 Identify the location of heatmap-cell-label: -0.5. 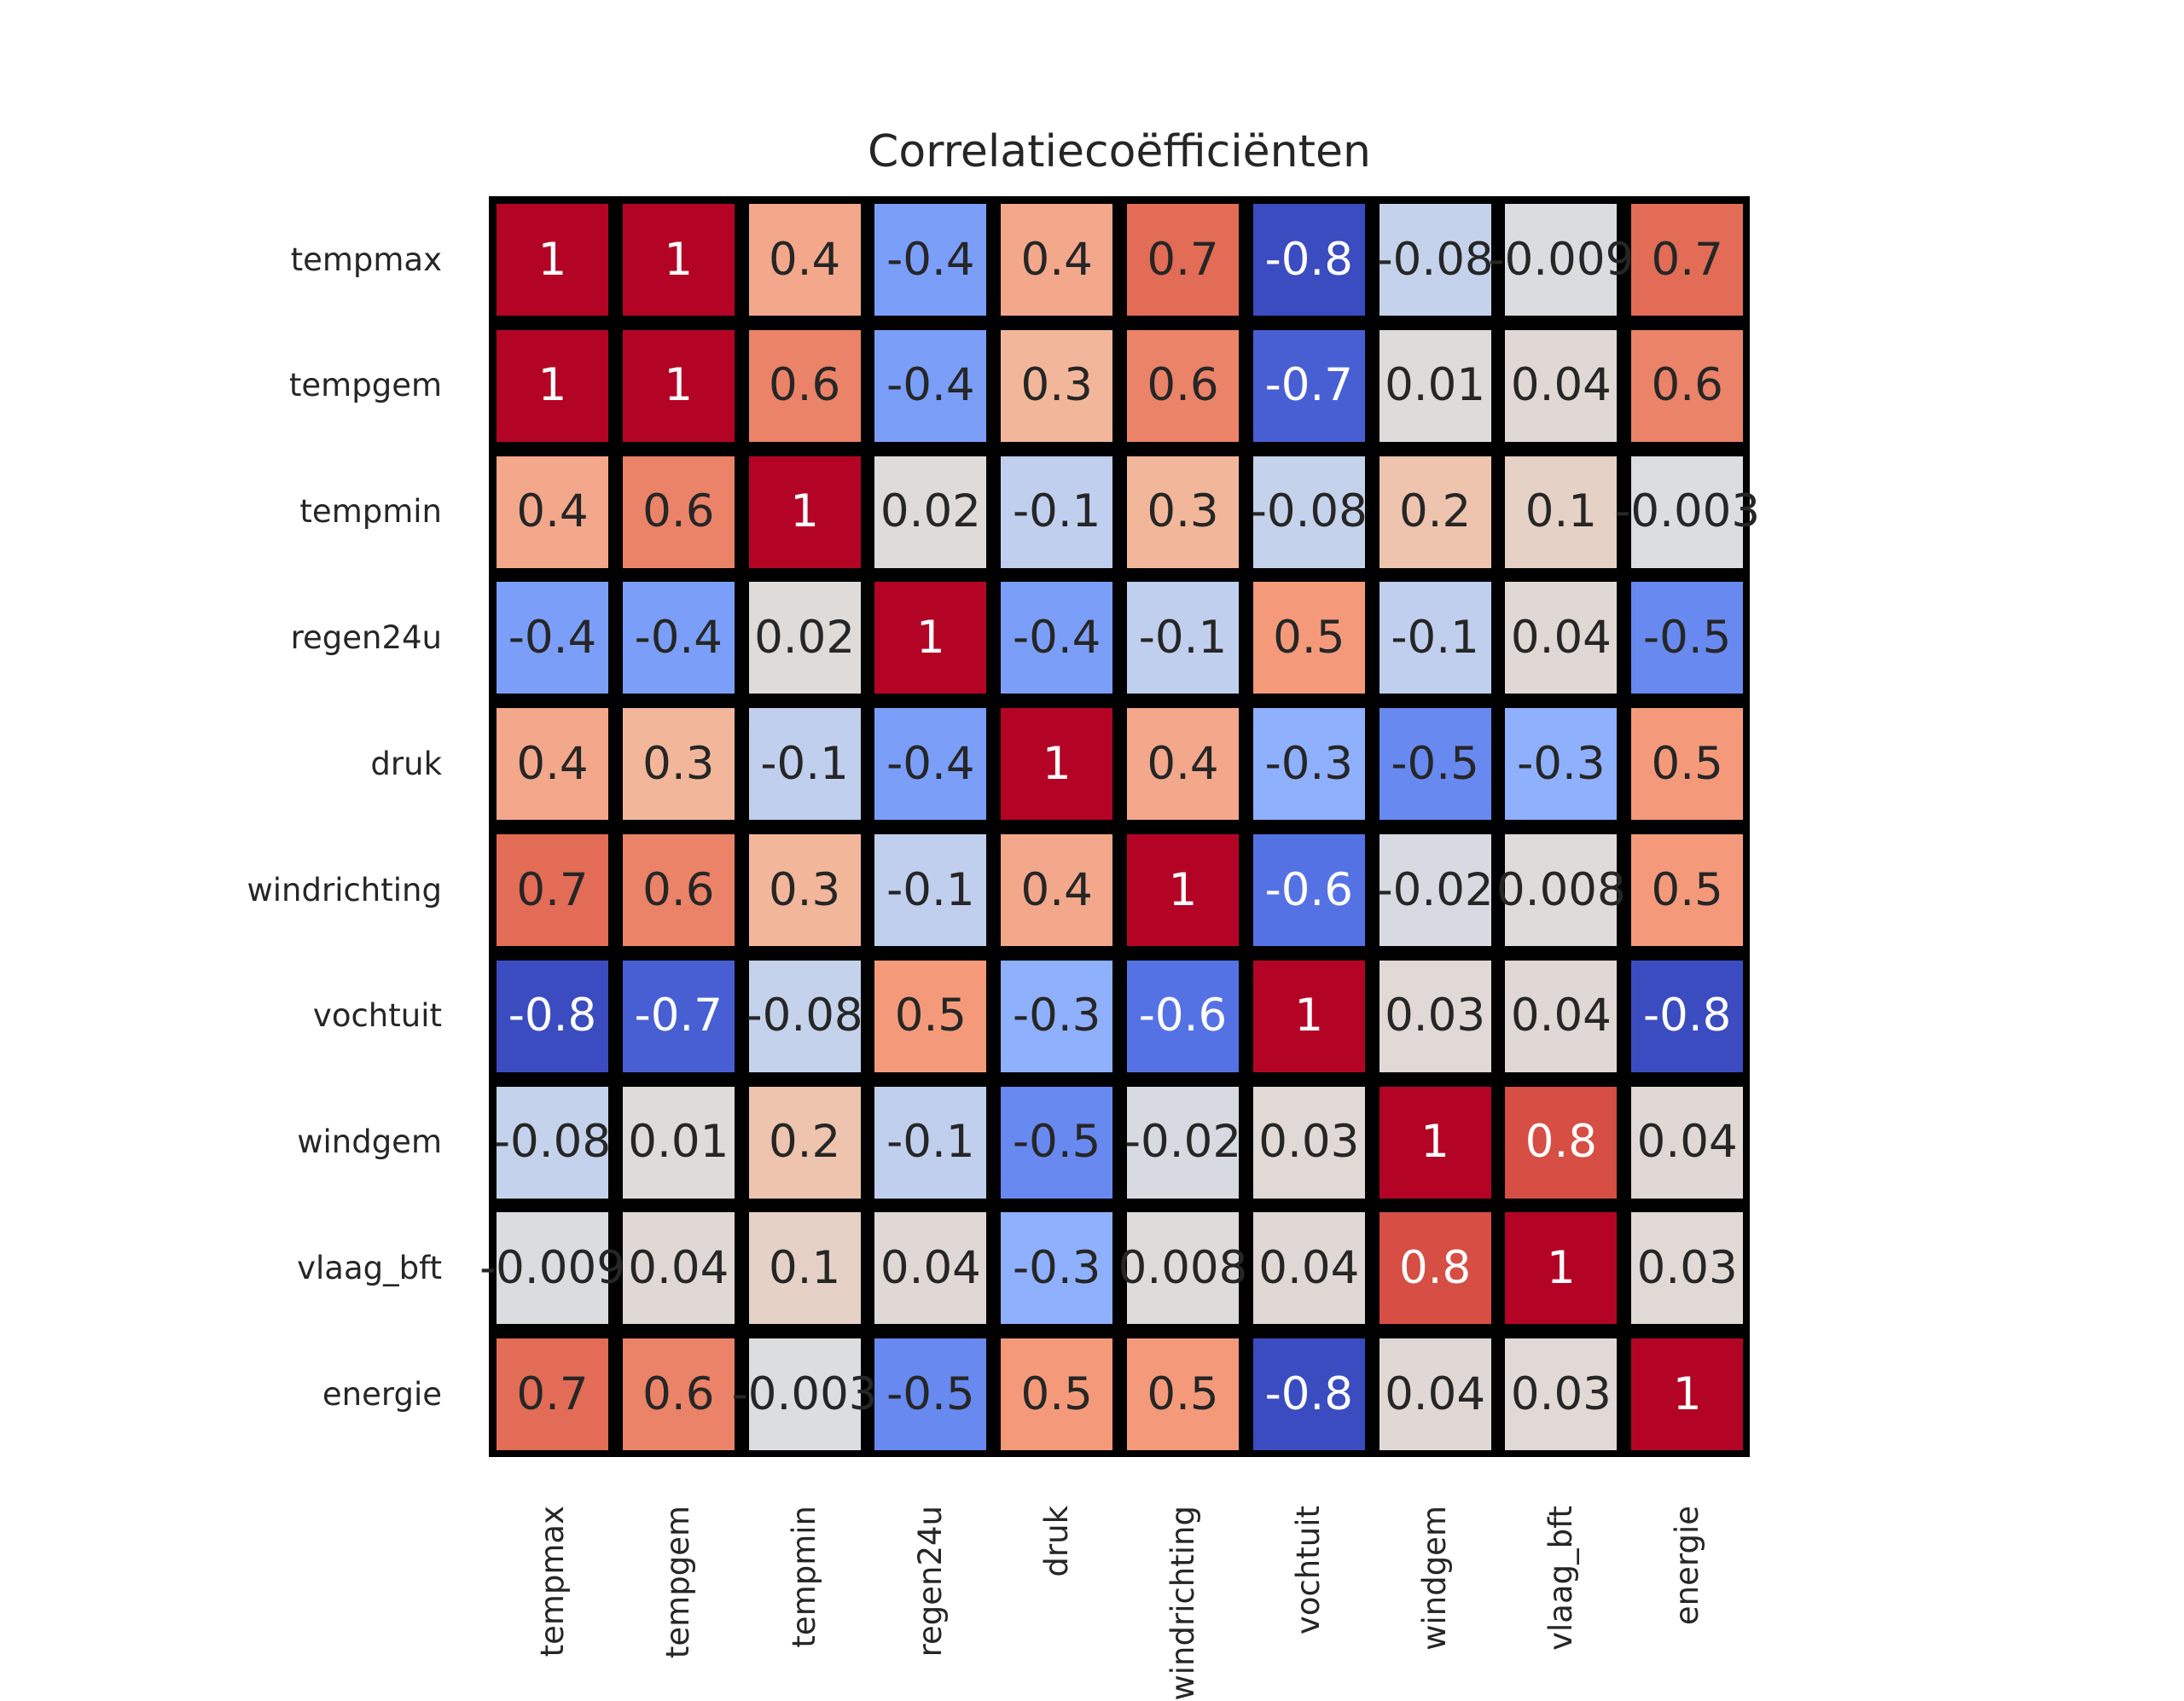
(1435, 763).